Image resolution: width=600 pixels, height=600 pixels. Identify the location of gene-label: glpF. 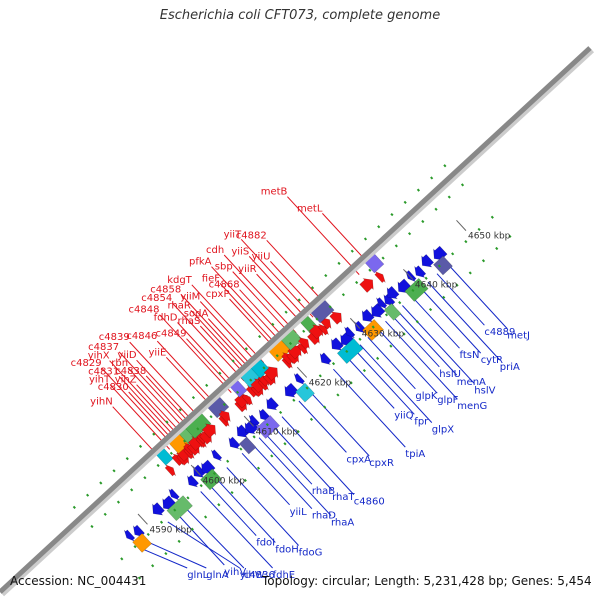
(447, 400).